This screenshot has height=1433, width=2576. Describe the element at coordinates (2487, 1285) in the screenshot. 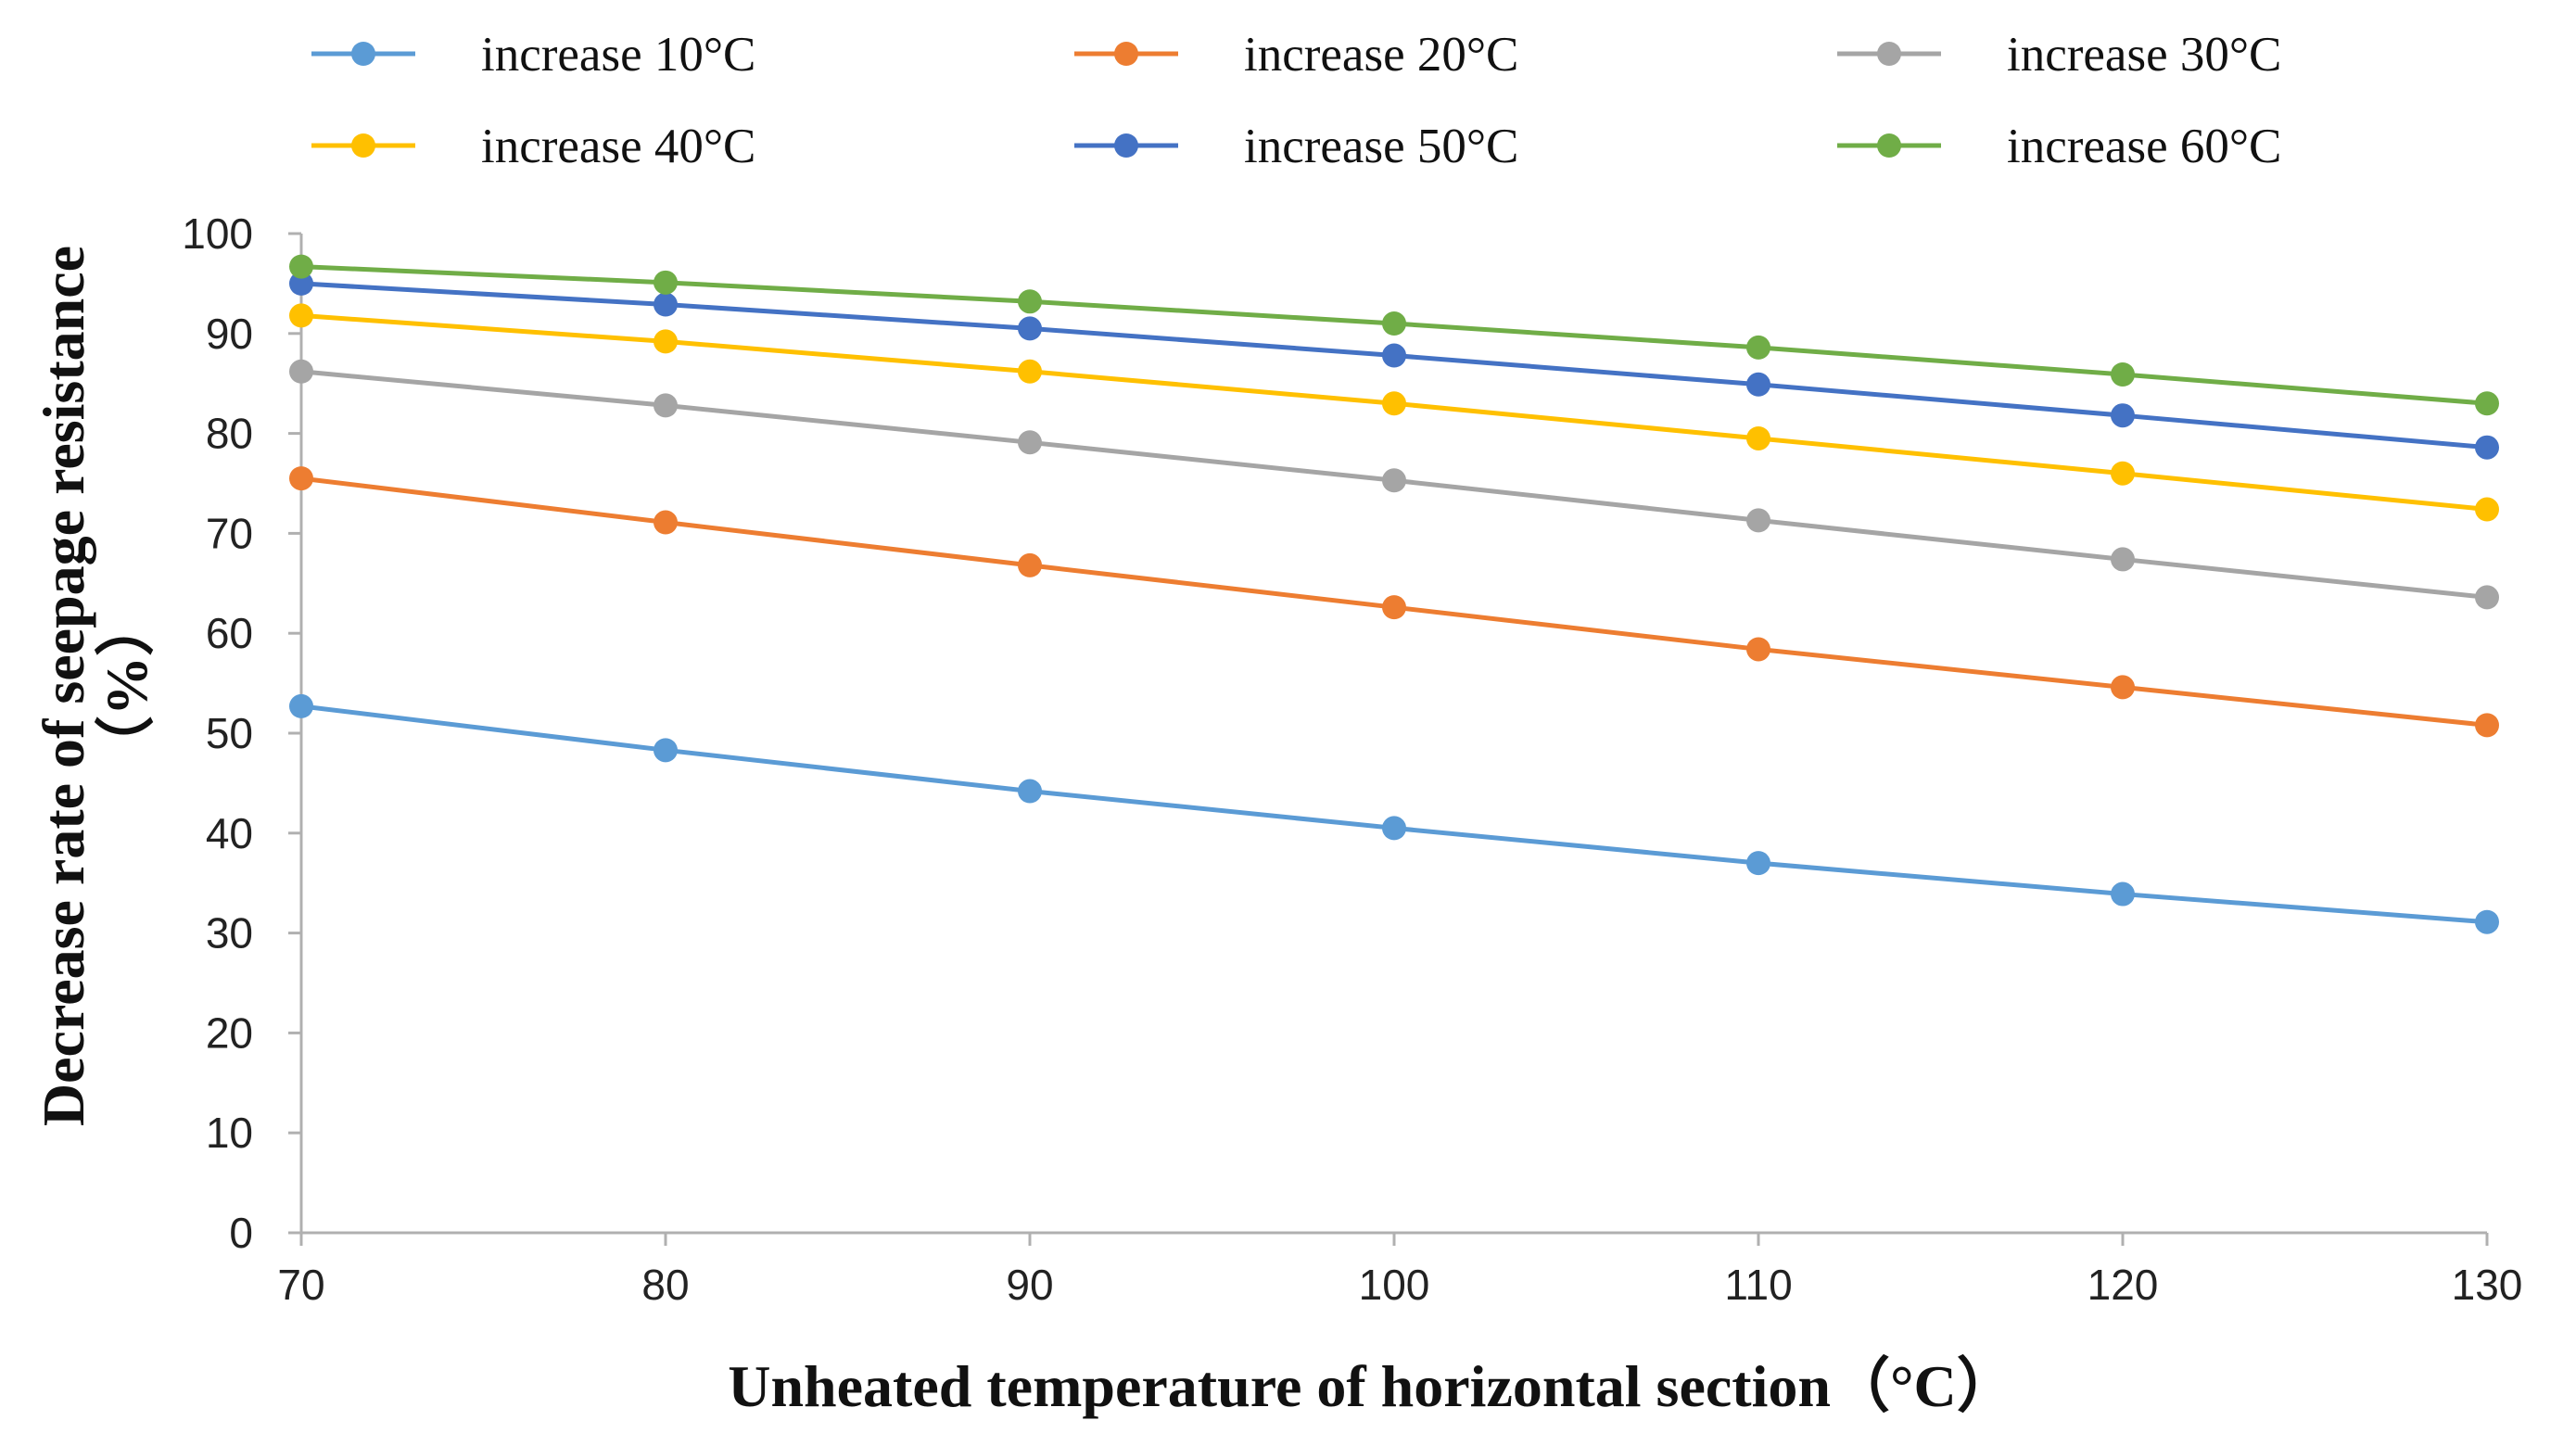

I see `x-tick-label: 130` at that location.